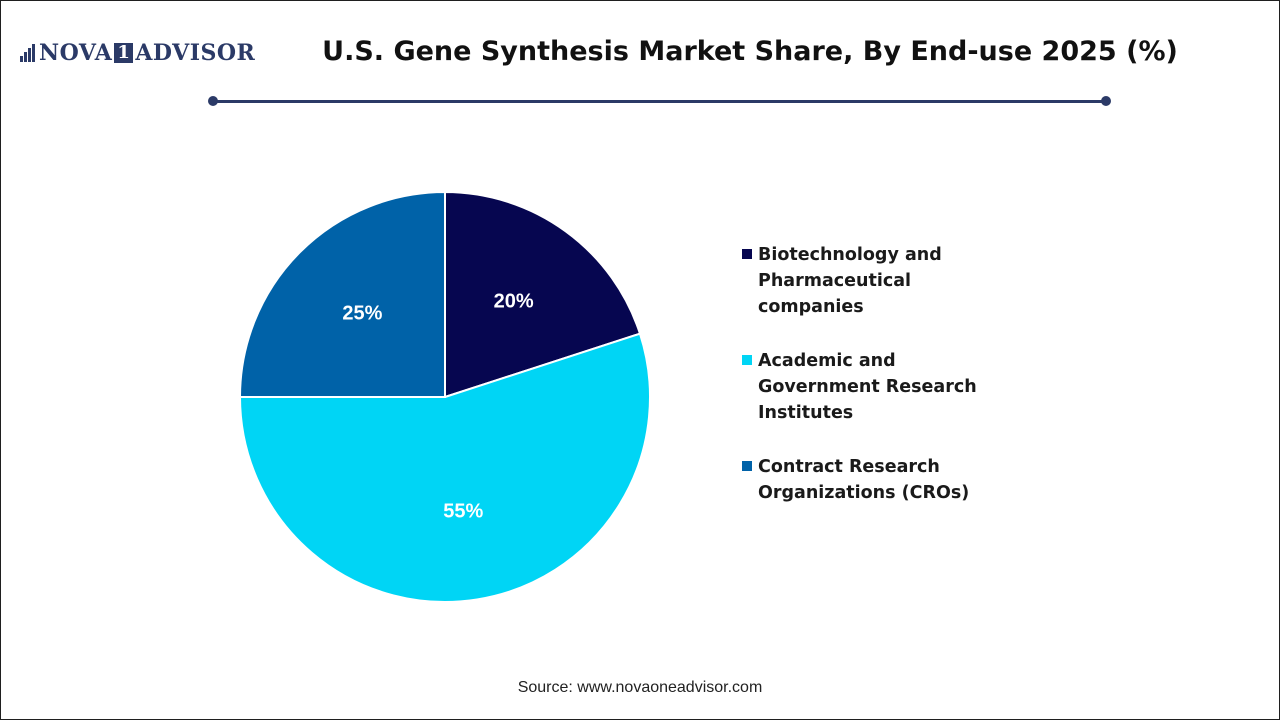 The height and width of the screenshot is (720, 1280). What do you see at coordinates (76, 53) in the screenshot?
I see `logo-text-left: NOVA` at bounding box center [76, 53].